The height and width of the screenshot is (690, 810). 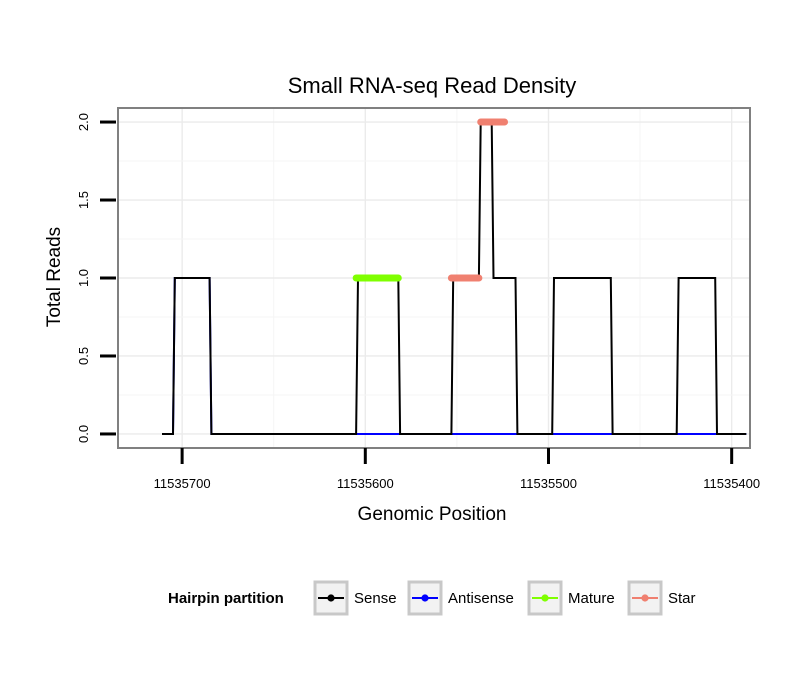 What do you see at coordinates (365, 483) in the screenshot?
I see `x-tick-label: 11535600` at bounding box center [365, 483].